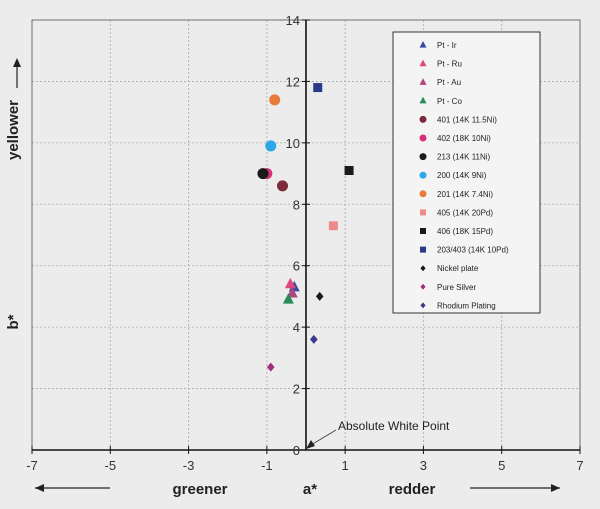 The image size is (600, 509). I want to click on y-tick-label: 2, so click(296, 389).